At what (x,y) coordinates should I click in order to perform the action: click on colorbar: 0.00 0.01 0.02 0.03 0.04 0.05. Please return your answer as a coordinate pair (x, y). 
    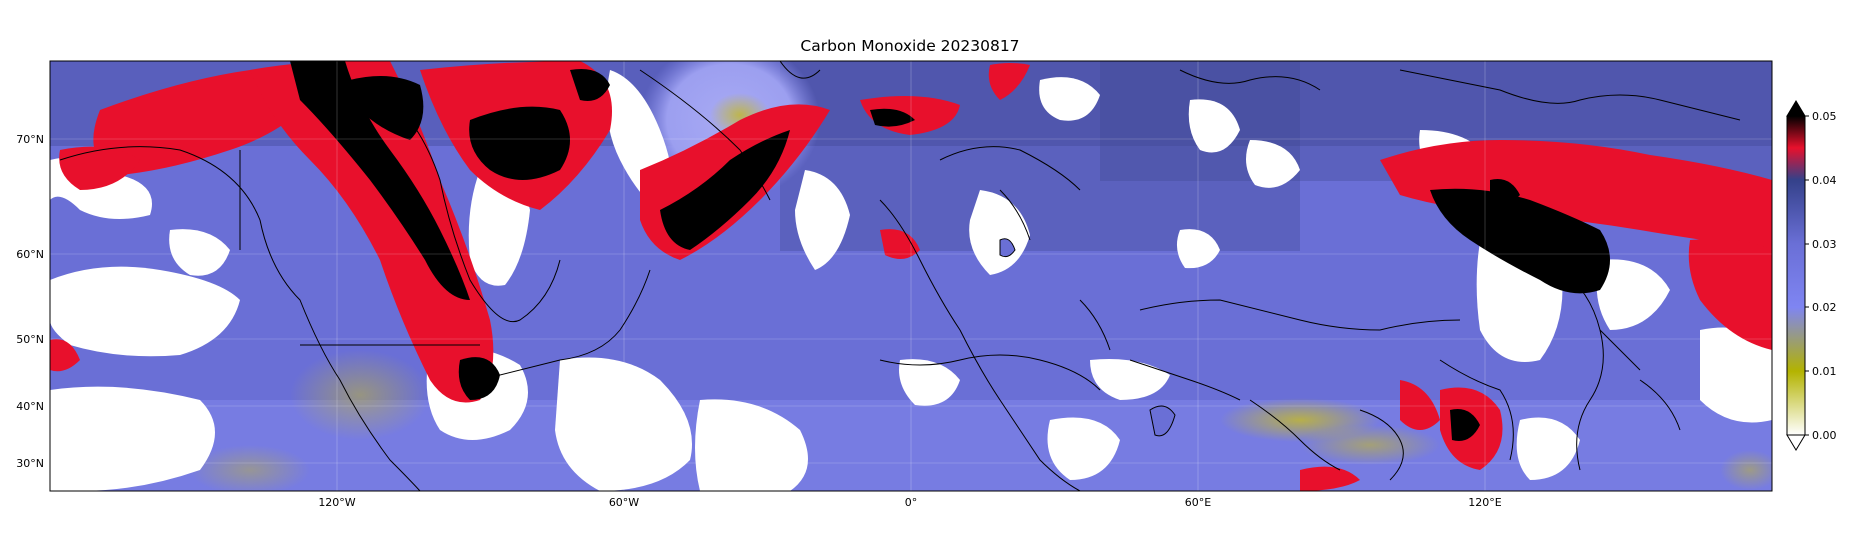
    Looking at the image, I should click on (1811, 275).